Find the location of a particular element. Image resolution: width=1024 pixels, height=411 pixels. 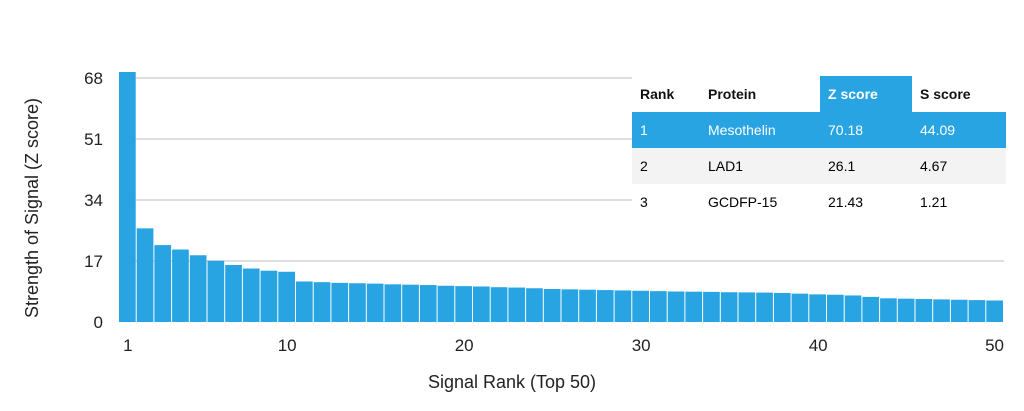

cell-z-score: 21.43 is located at coordinates (846, 202).